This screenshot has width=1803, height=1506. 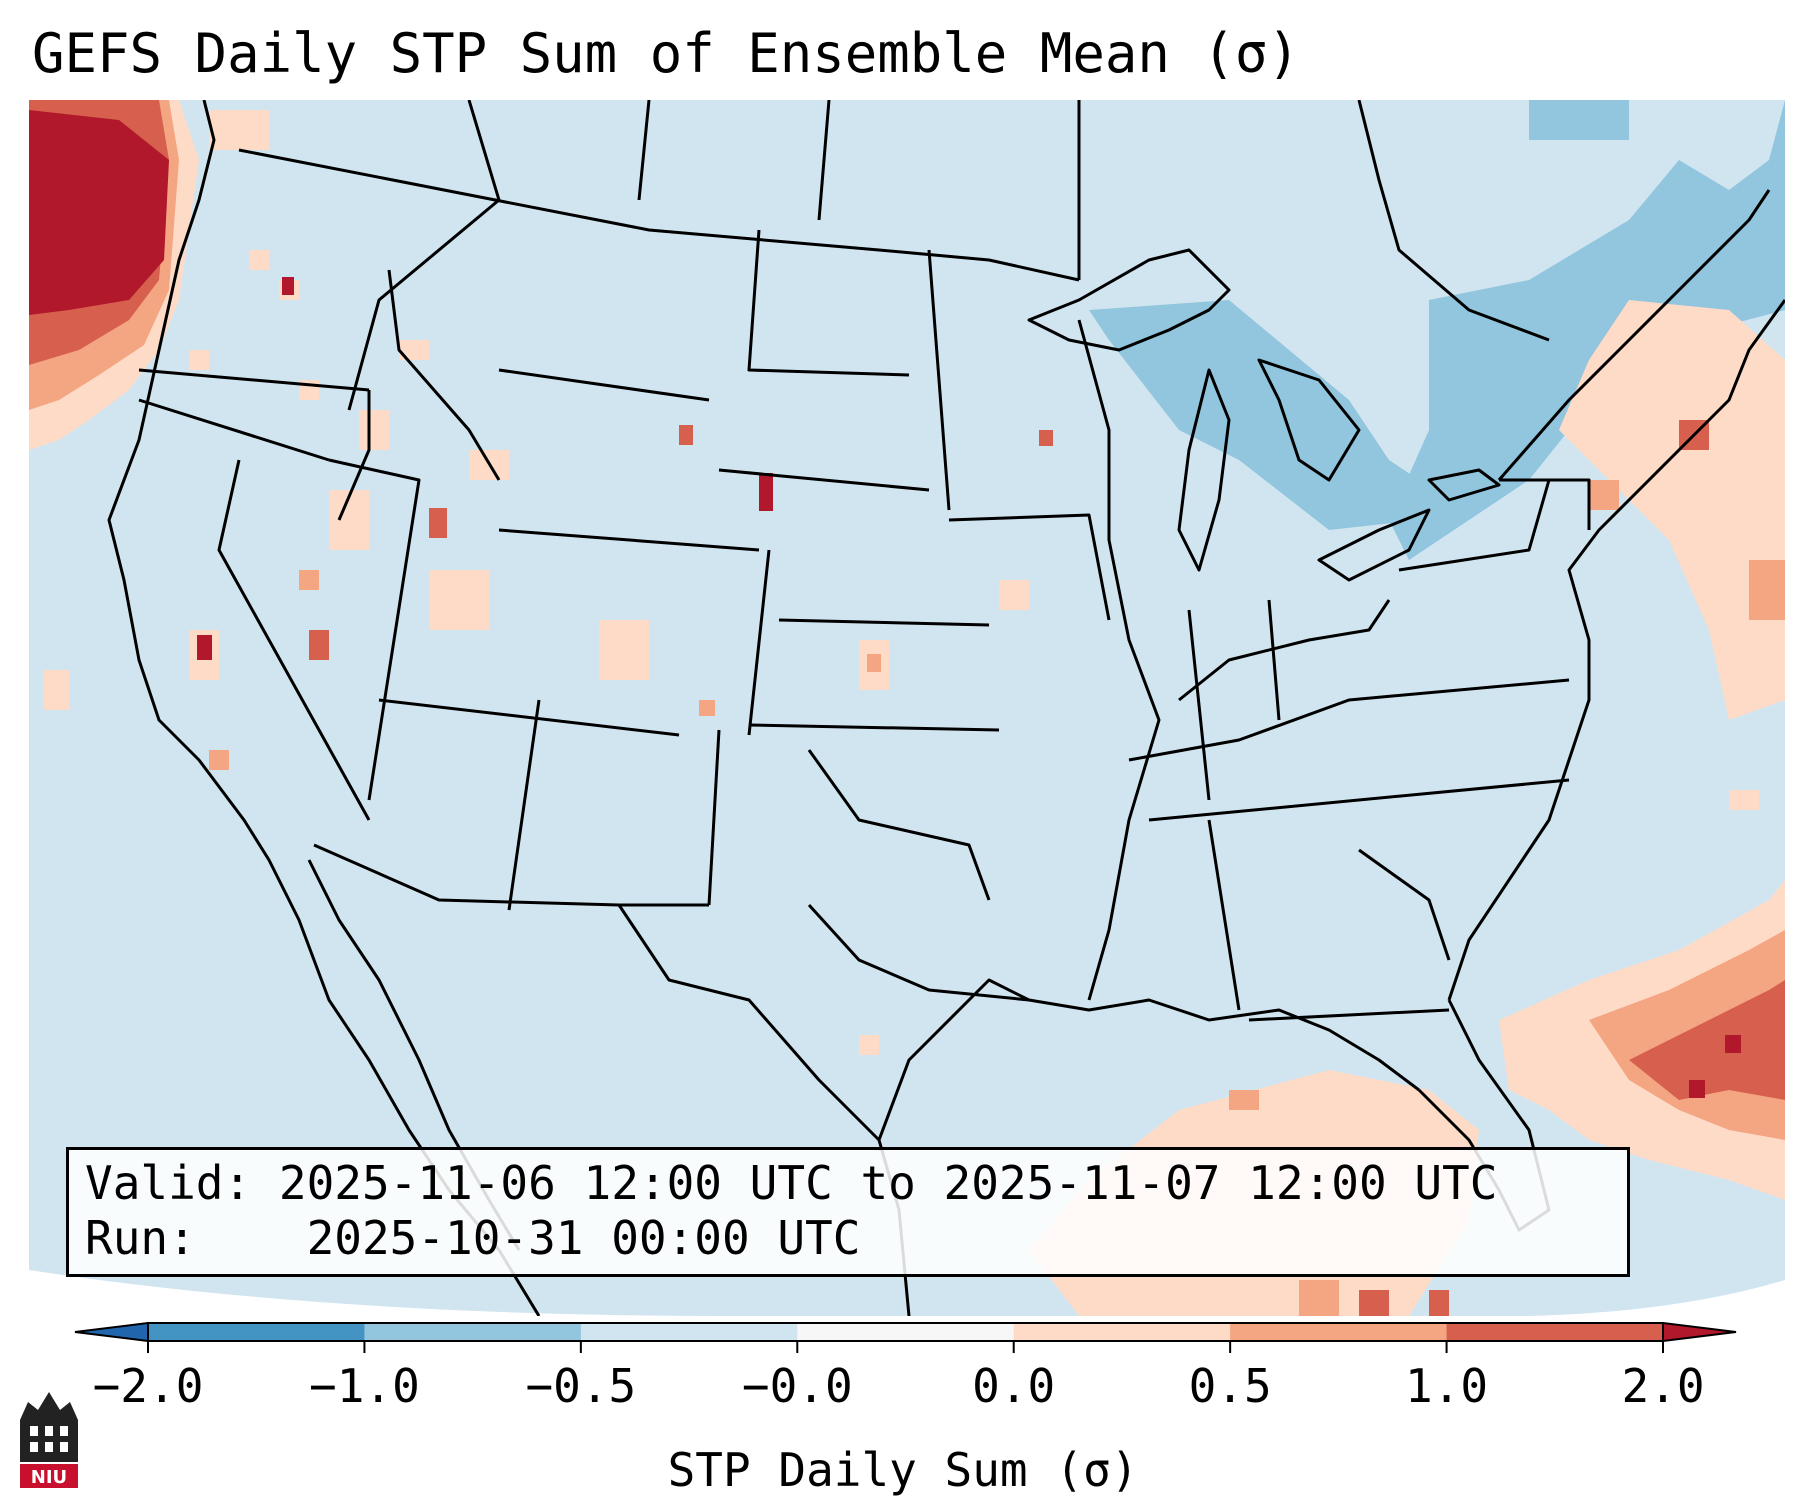 I want to click on border-ohio-river, so click(x=1284, y=650).